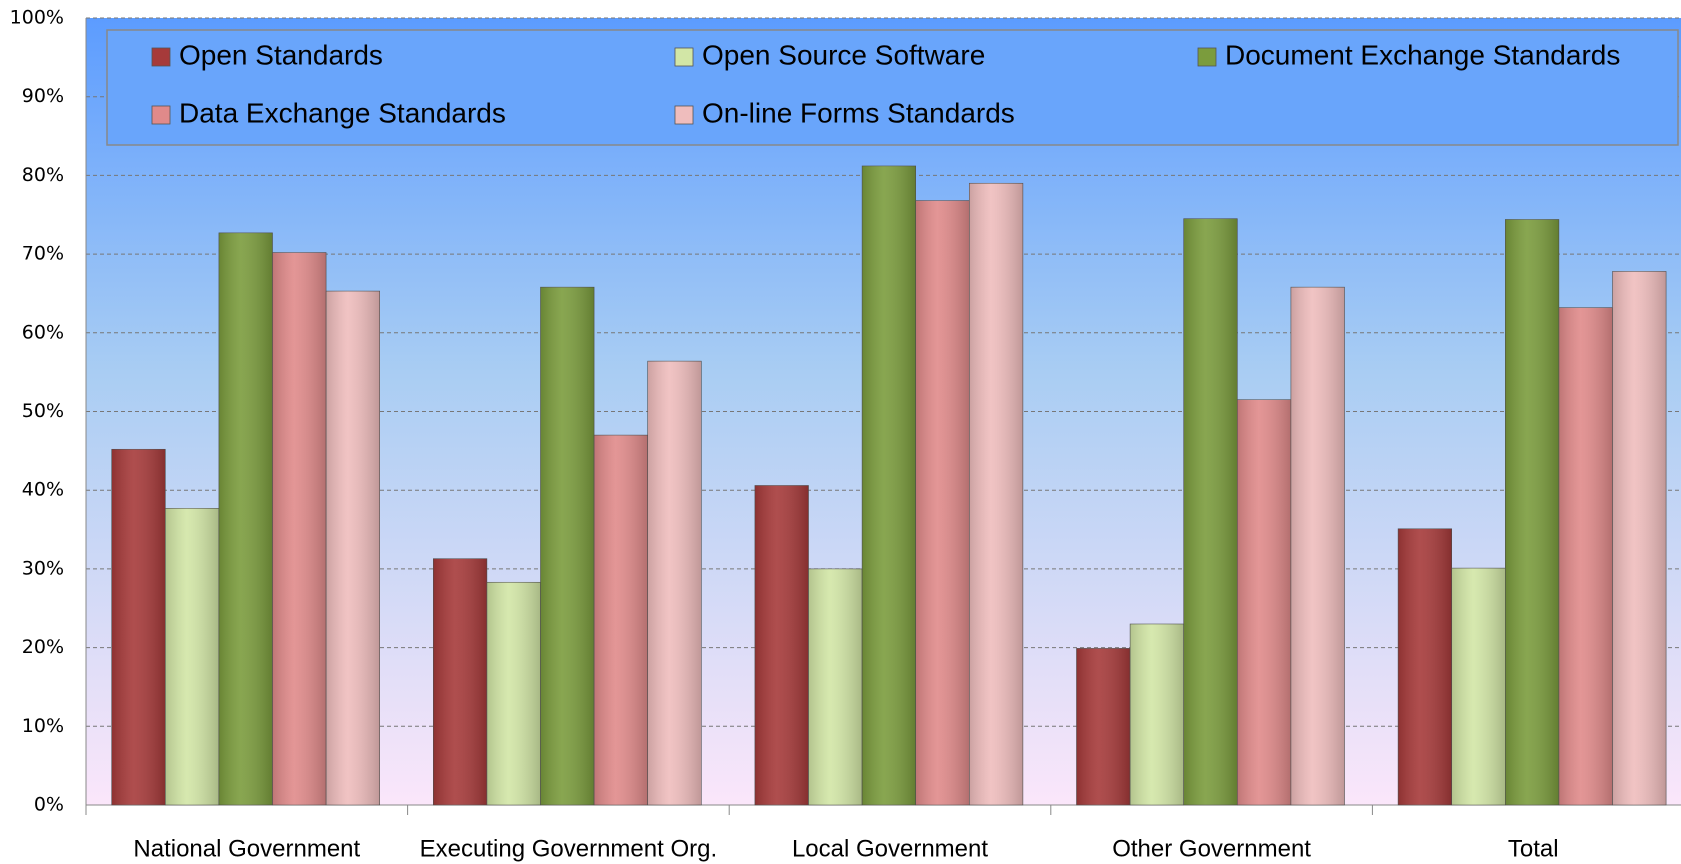 This screenshot has height=864, width=1681. What do you see at coordinates (43, 726) in the screenshot?
I see `y-tick-label: 10%` at bounding box center [43, 726].